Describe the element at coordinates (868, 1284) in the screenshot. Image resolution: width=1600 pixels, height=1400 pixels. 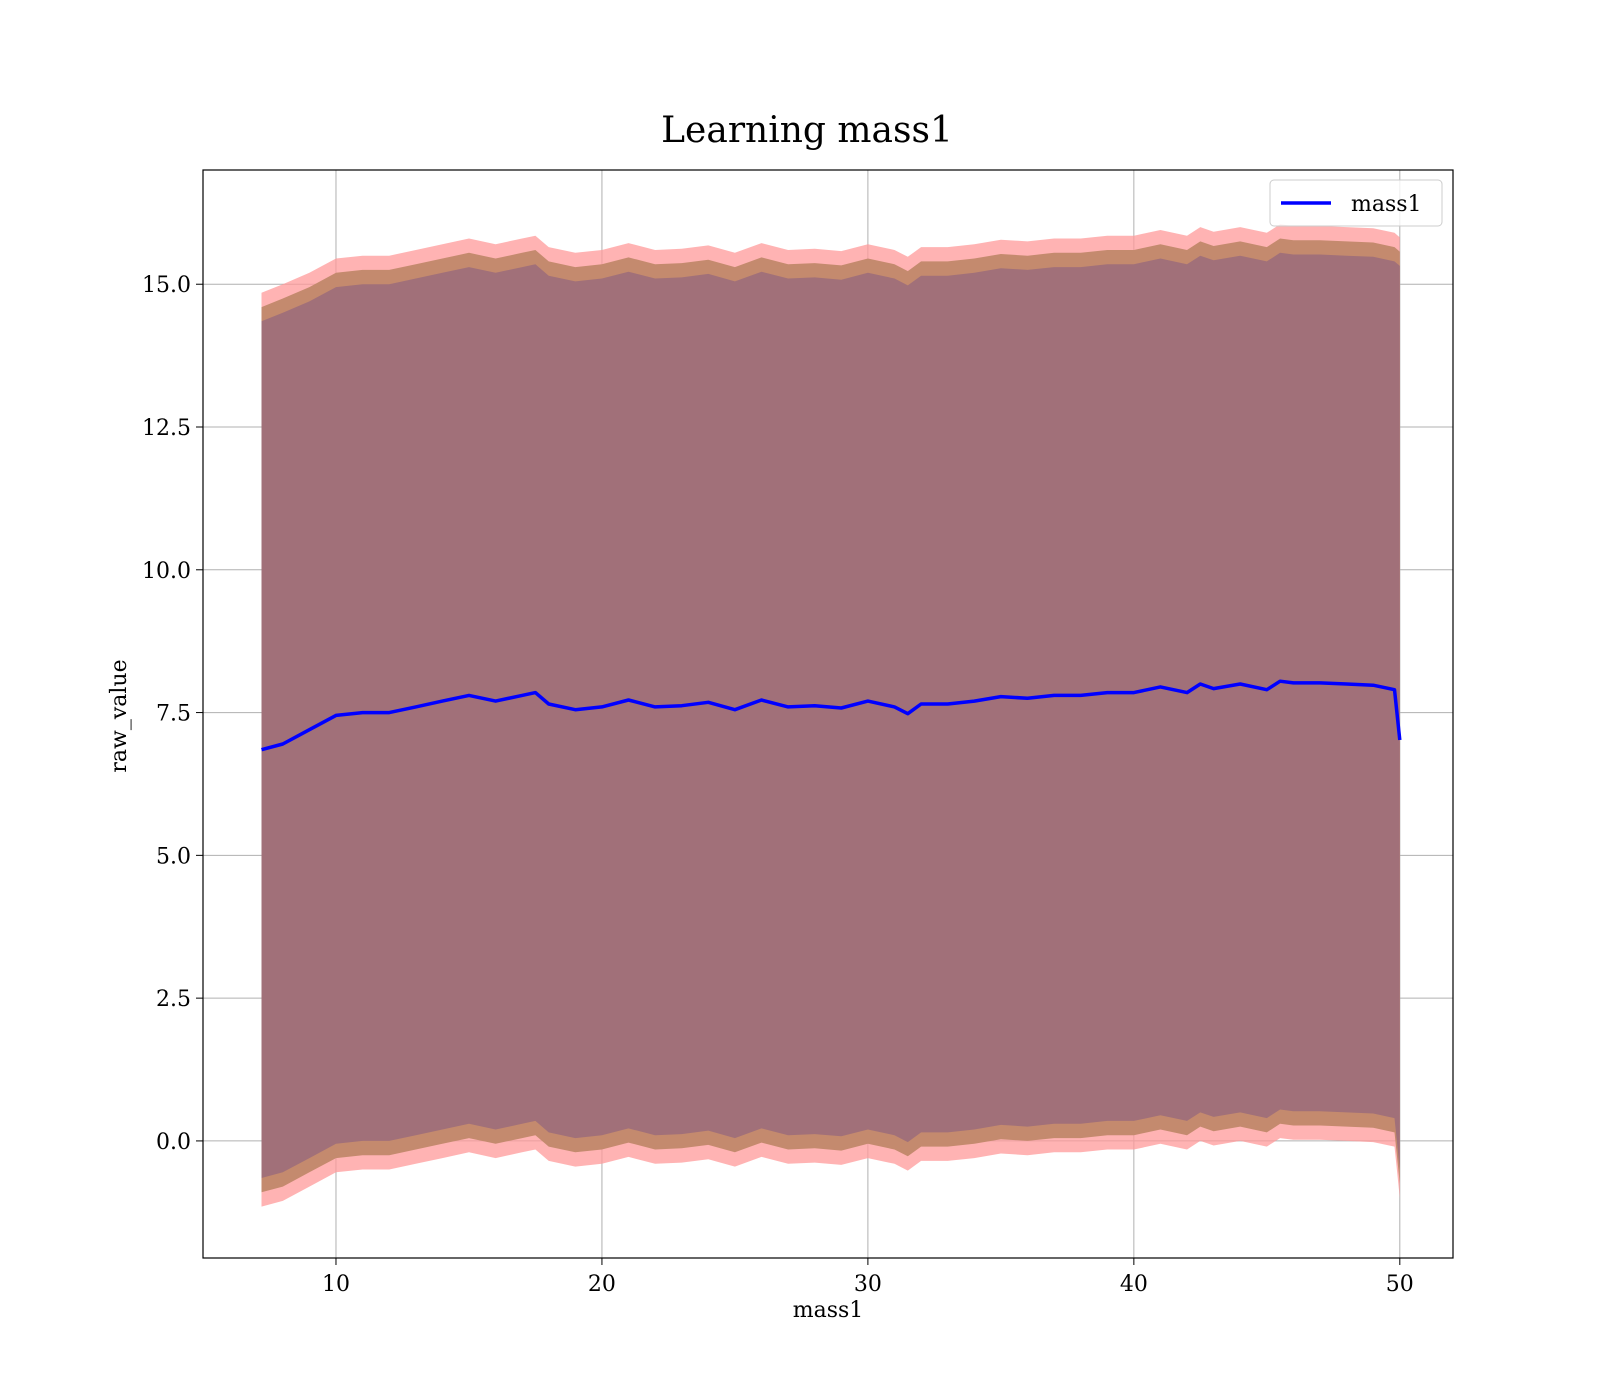
I see `x-tick-label: 30` at that location.